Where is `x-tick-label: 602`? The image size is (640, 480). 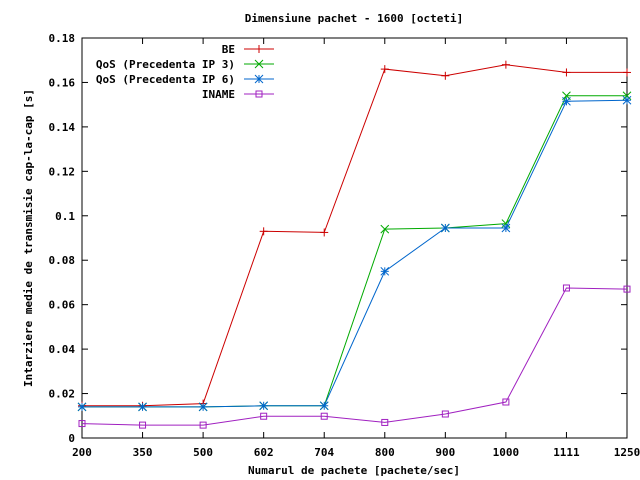
x-tick-label: 602 is located at coordinates (264, 452).